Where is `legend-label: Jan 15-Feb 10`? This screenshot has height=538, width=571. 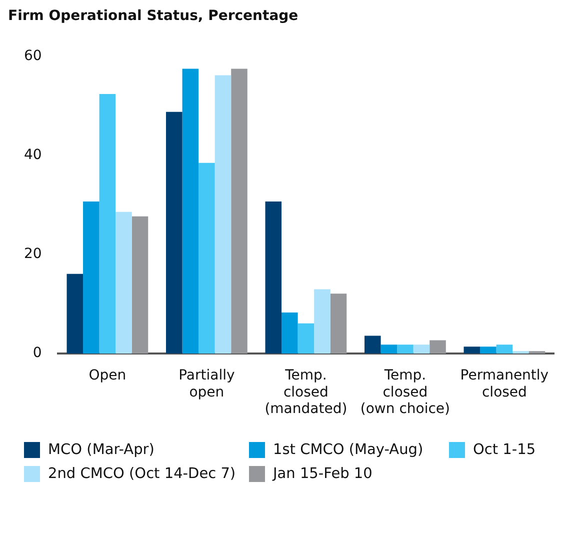 legend-label: Jan 15-Feb 10 is located at coordinates (322, 474).